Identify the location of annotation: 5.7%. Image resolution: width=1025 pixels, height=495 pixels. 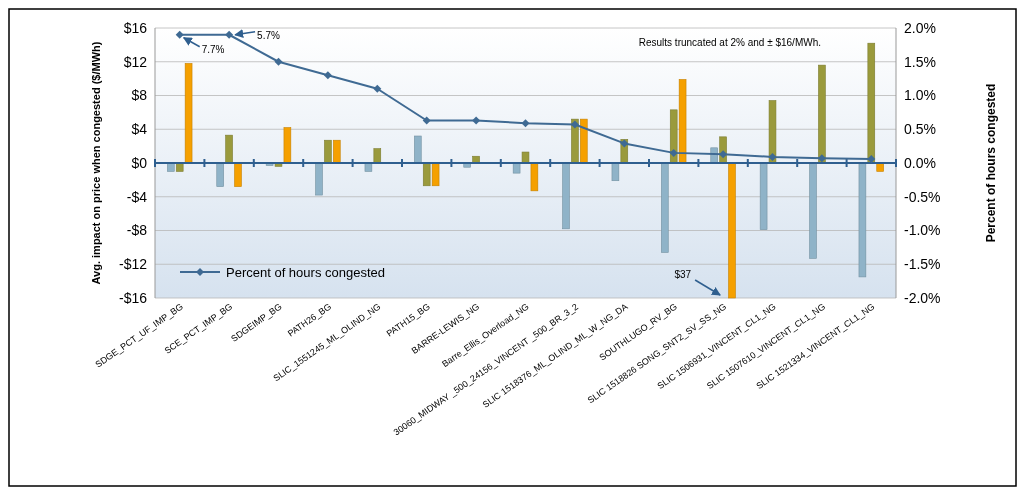
(268, 35).